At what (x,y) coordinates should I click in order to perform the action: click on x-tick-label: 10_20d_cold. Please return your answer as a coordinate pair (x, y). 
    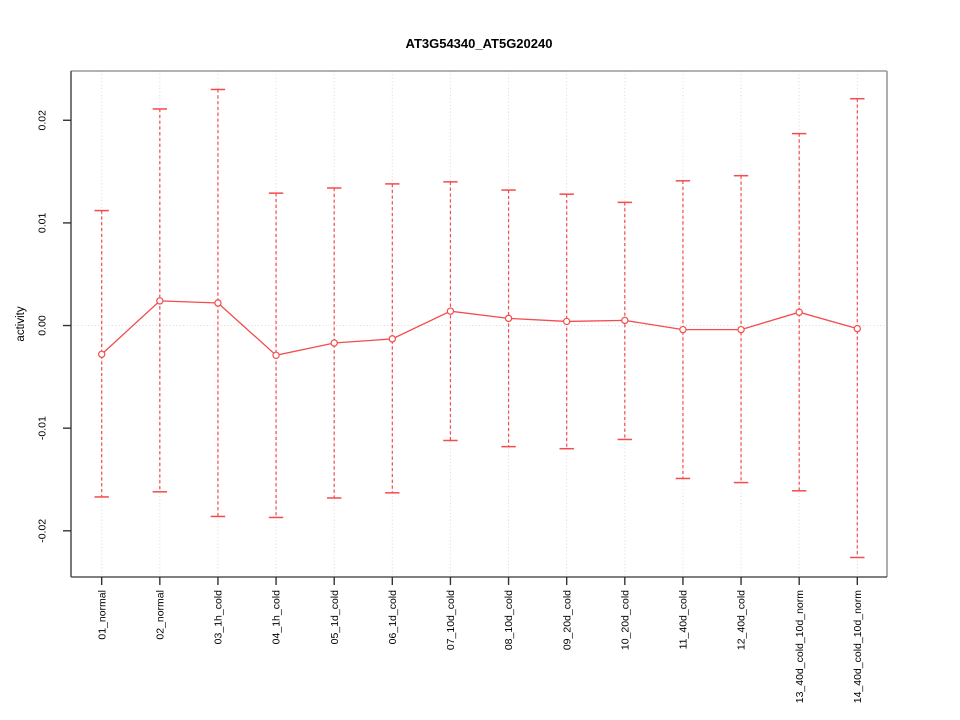
    Looking at the image, I should click on (625, 620).